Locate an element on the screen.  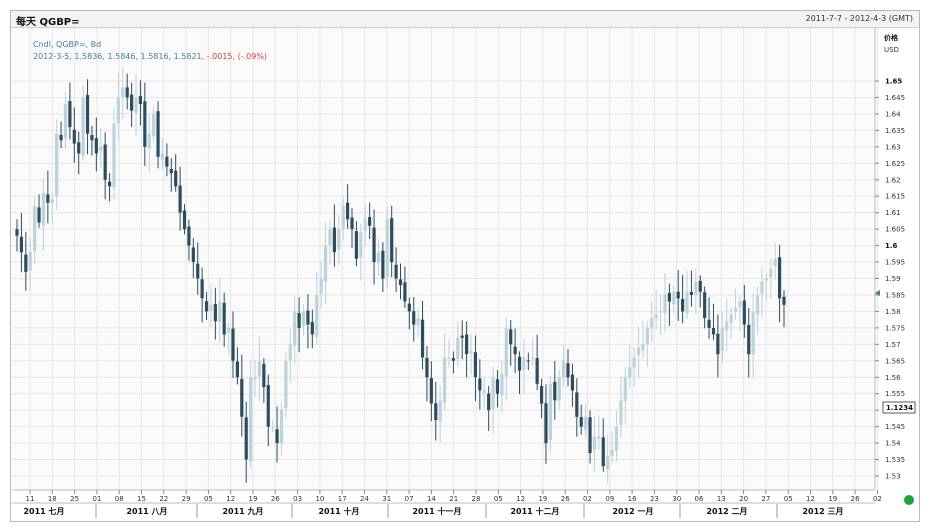
x-tick-label: 02 is located at coordinates (877, 499).